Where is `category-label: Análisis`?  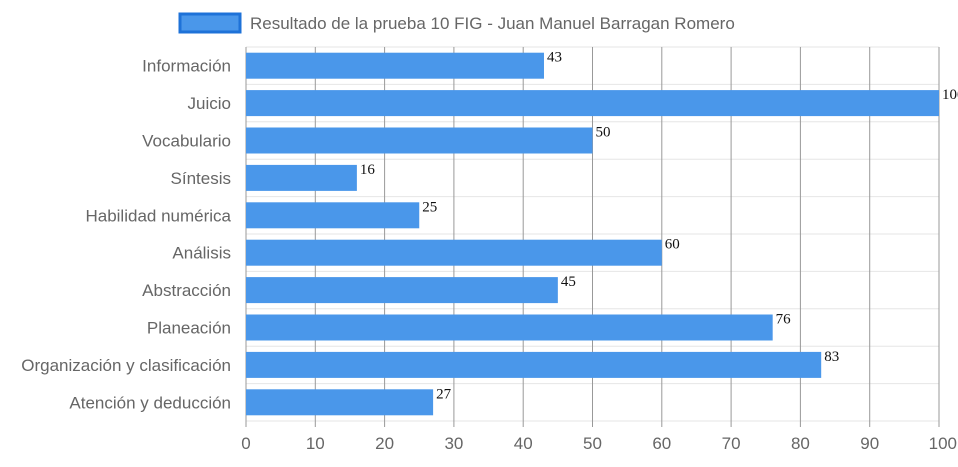 category-label: Análisis is located at coordinates (201, 253).